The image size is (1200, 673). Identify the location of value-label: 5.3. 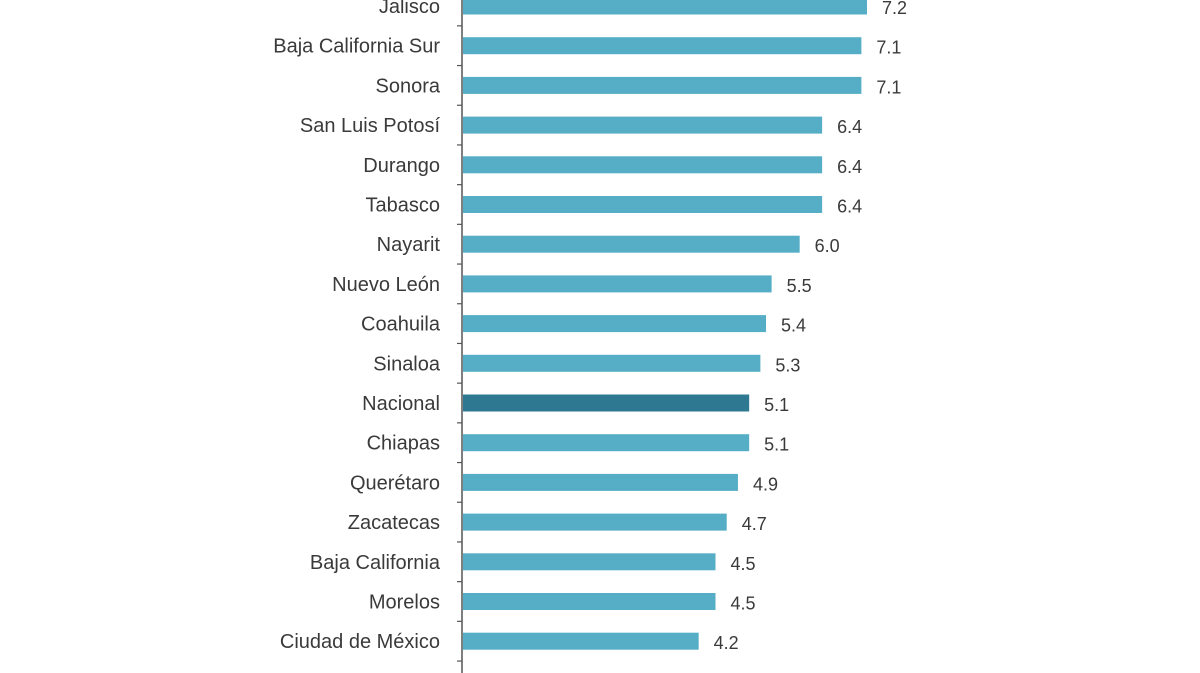
(787, 365).